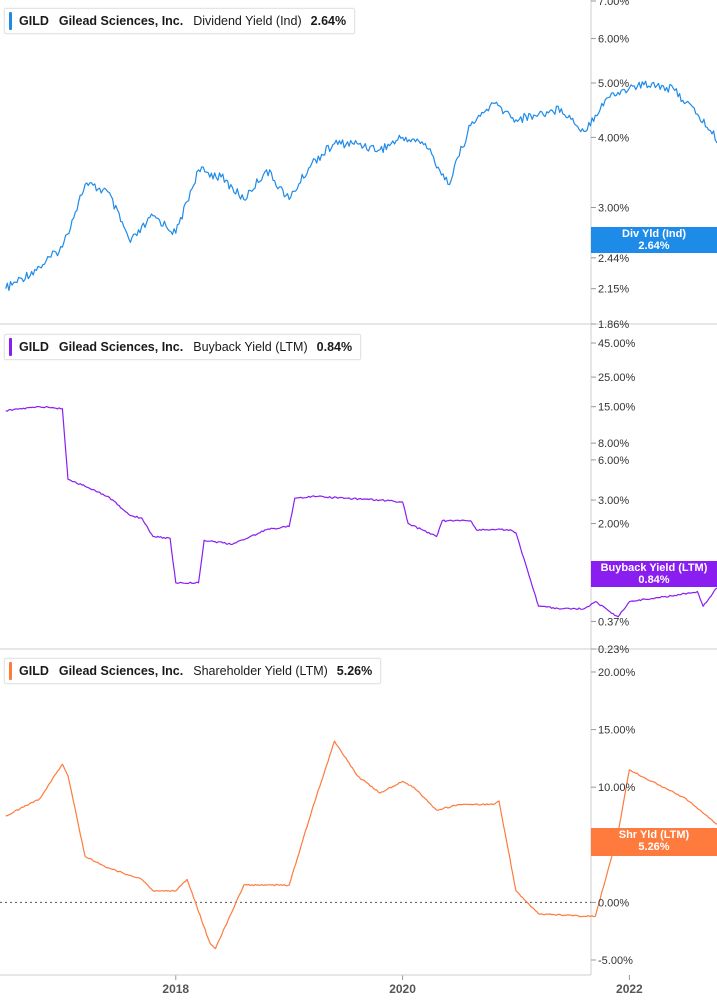 The image size is (717, 1005). Describe the element at coordinates (613, 84) in the screenshot. I see `y-tick-label: 5.00%` at that location.